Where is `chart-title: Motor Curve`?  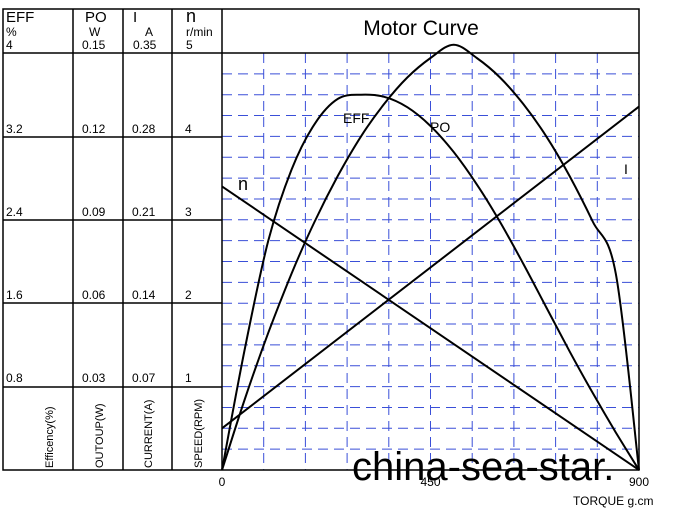 chart-title: Motor Curve is located at coordinates (421, 28).